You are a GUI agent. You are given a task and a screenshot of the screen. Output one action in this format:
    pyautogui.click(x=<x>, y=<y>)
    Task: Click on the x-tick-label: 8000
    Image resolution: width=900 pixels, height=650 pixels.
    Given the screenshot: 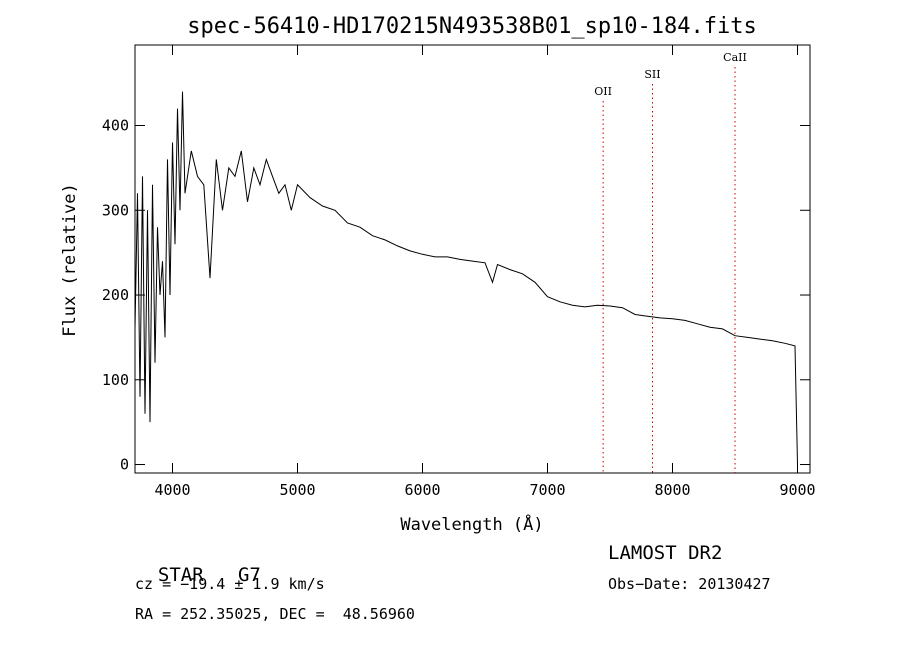 What is the action you would take?
    pyautogui.click(x=672, y=490)
    